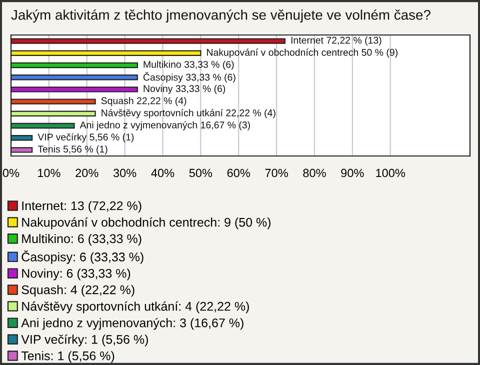 The width and height of the screenshot is (480, 365). I want to click on legend-label: Multikino: 6 (33,33 %), so click(82, 240).